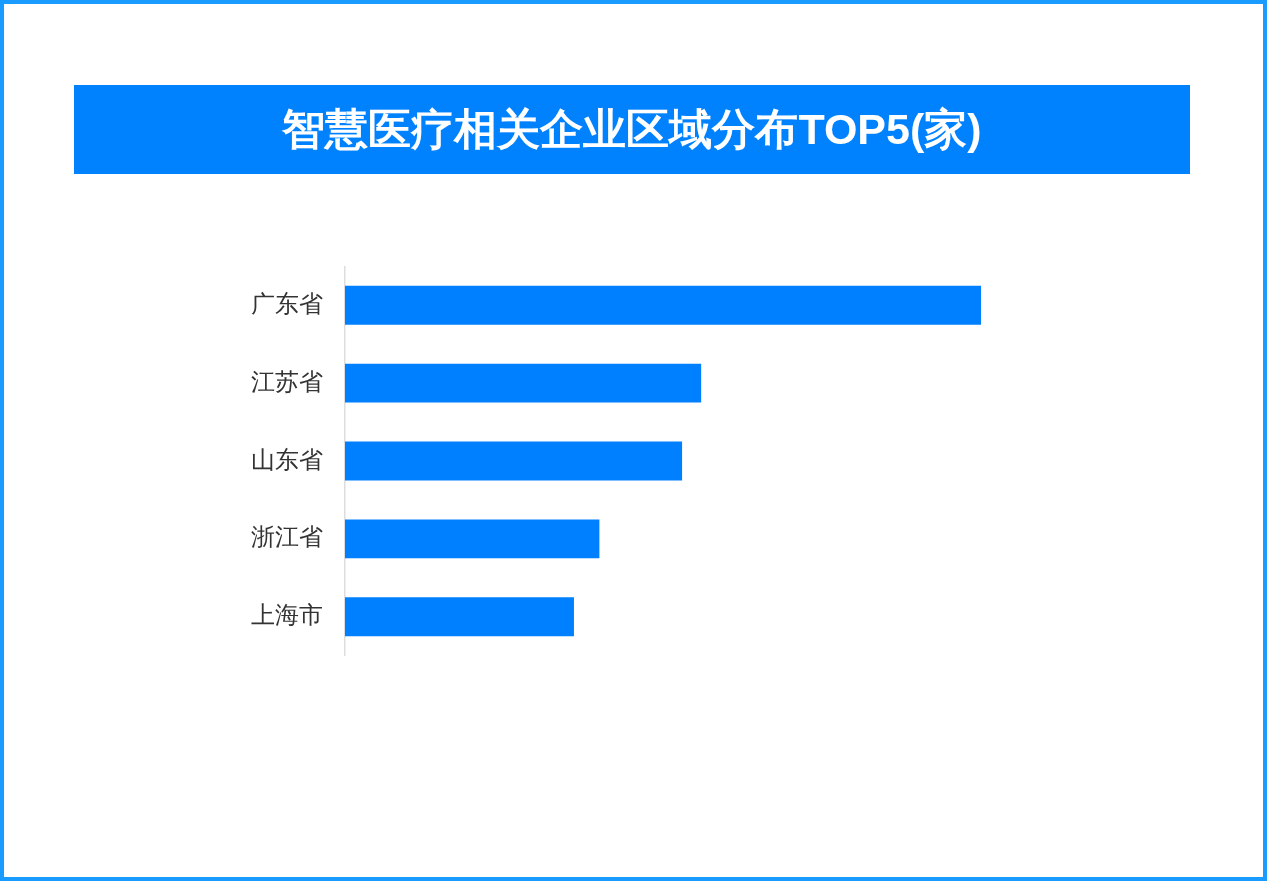 Image resolution: width=1267 pixels, height=881 pixels. What do you see at coordinates (287, 381) in the screenshot?
I see `y-tick-label: 江苏省` at bounding box center [287, 381].